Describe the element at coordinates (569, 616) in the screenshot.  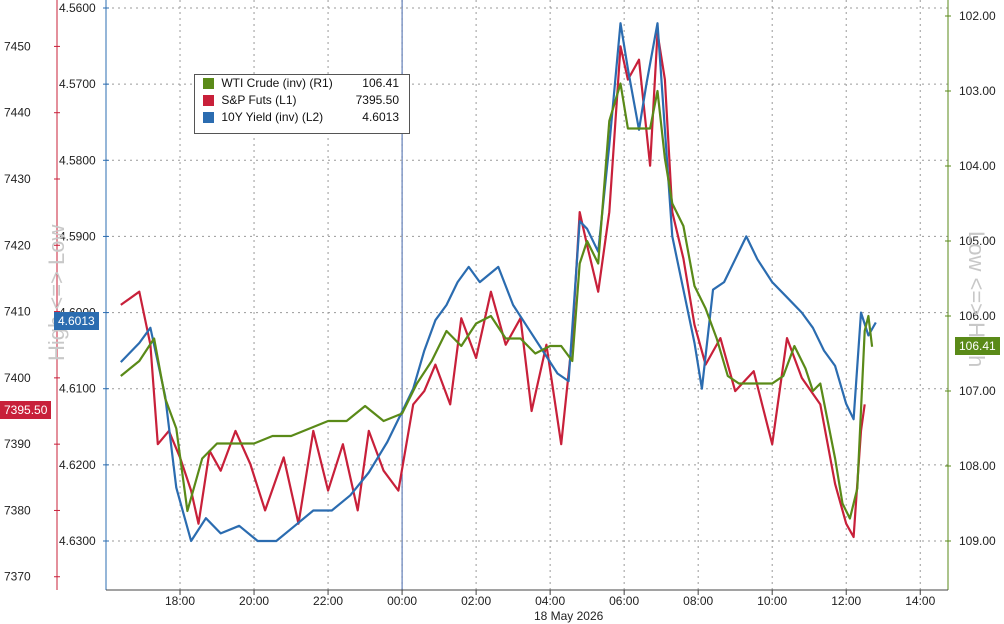
I see `x-axis-label: 18 May 2026` at that location.